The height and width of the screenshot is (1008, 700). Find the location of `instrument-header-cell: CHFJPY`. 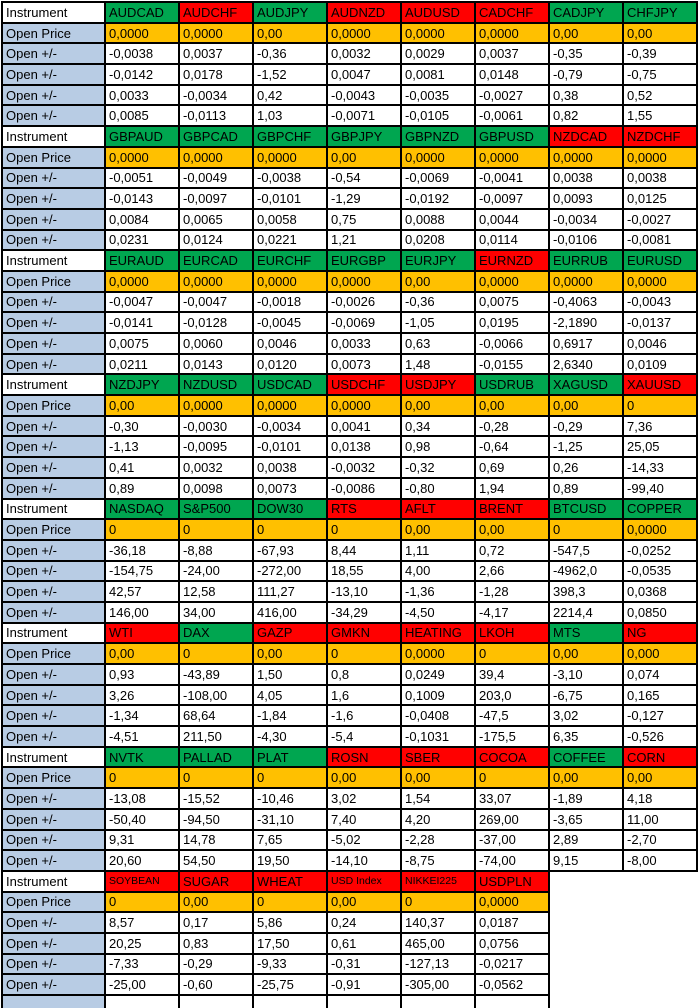

instrument-header-cell: CHFJPY is located at coordinates (660, 12).